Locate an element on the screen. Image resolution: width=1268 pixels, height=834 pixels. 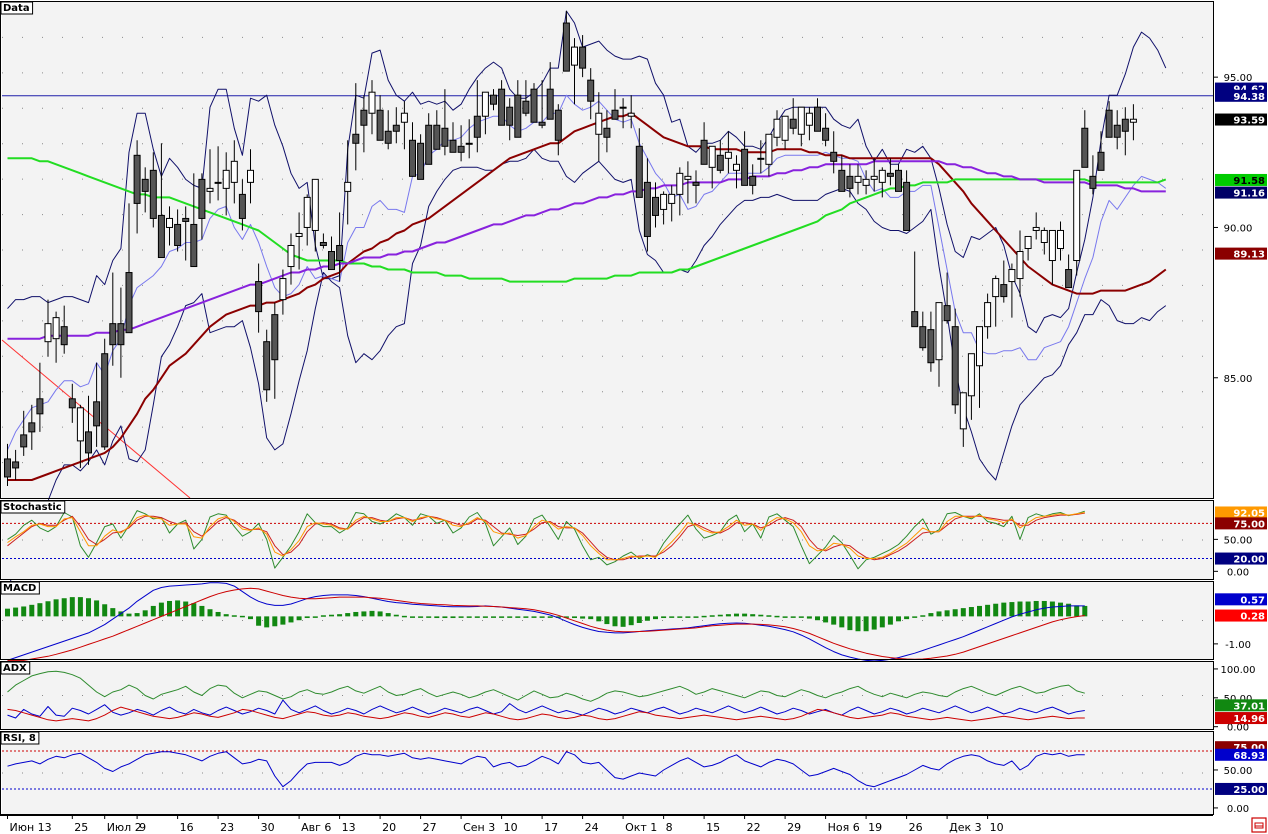
window-menu-icon is located at coordinates (1259, 825).